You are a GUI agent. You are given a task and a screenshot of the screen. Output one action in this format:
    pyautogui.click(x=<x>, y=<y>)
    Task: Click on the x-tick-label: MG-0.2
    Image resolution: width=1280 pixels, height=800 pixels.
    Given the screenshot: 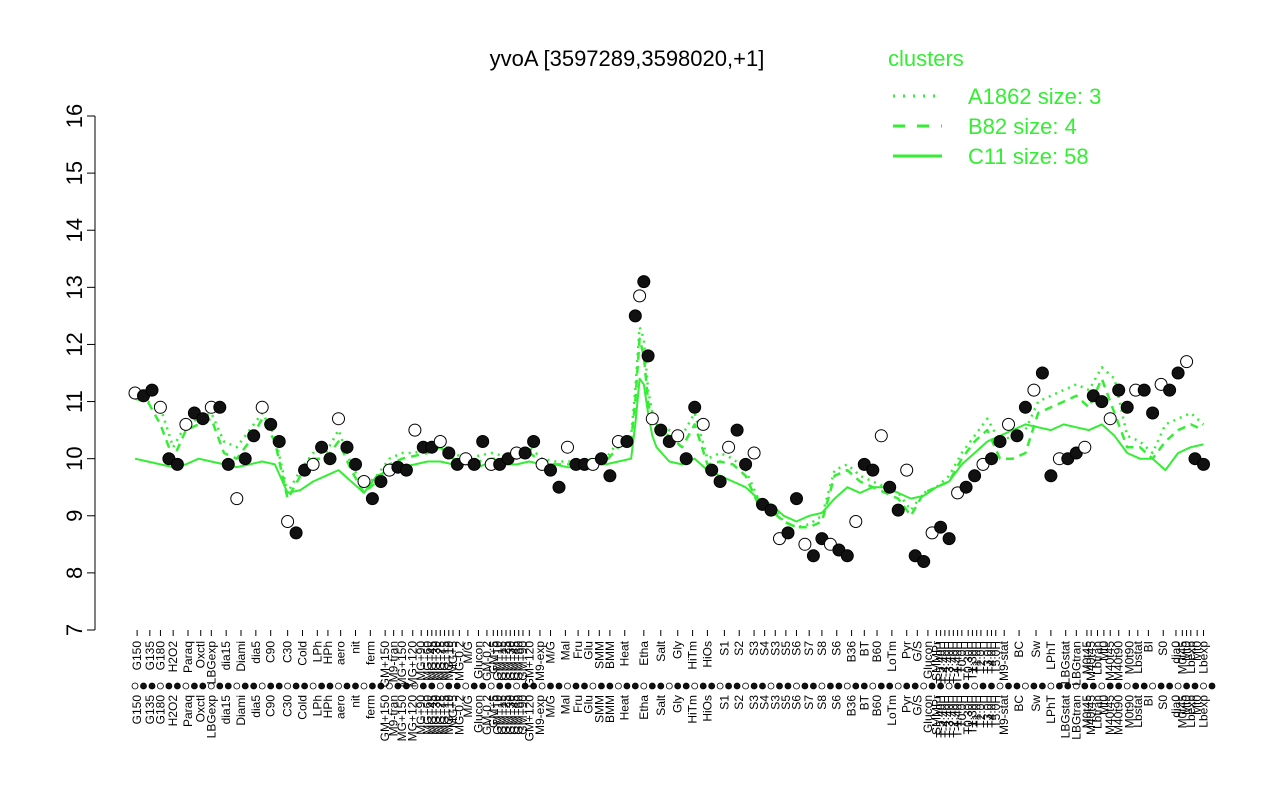 What is the action you would take?
    pyautogui.click(x=459, y=661)
    